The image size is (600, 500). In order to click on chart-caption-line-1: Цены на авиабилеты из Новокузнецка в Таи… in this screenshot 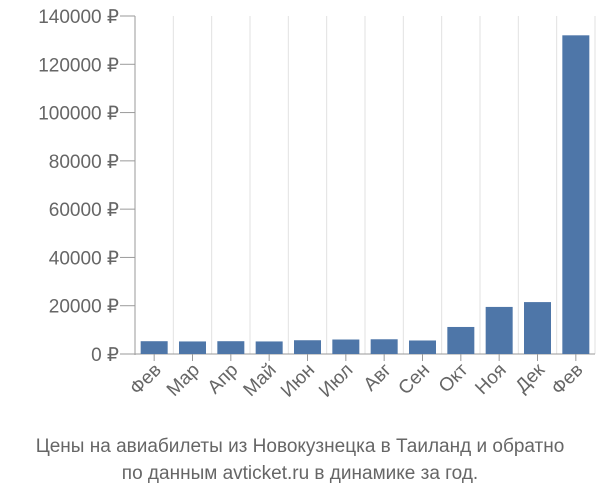, I will do `click(300, 446)`.